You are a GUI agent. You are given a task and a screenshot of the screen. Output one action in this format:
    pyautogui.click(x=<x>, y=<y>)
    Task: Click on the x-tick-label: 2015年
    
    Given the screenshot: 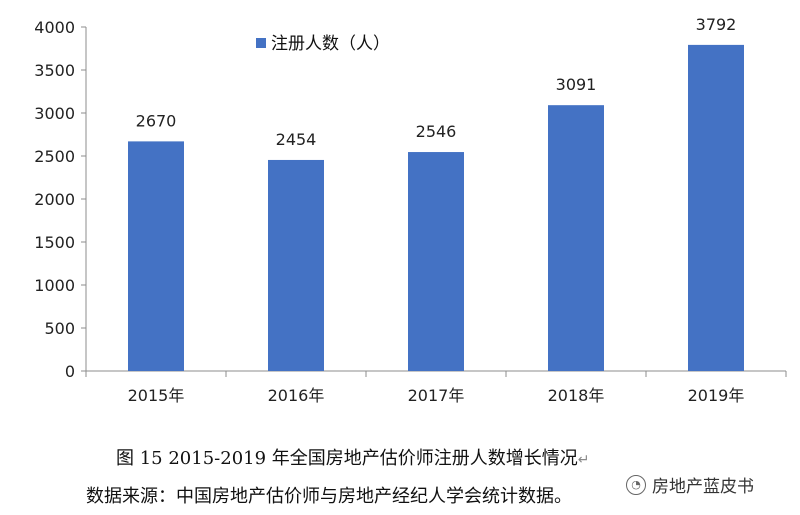 What is the action you would take?
    pyautogui.click(x=156, y=395)
    